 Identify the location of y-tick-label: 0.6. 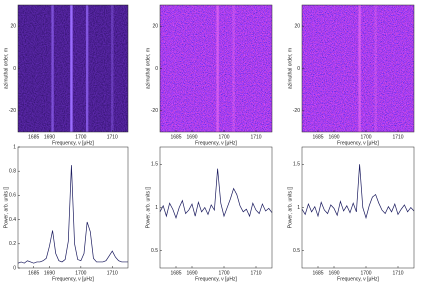
(12, 196).